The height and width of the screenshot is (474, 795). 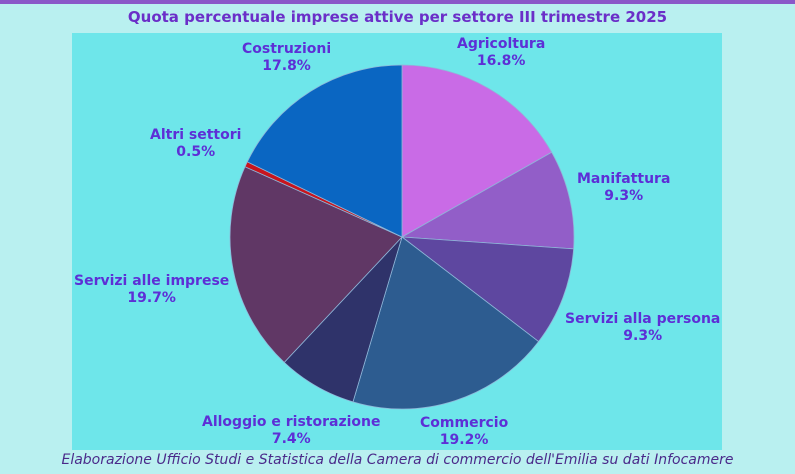 What do you see at coordinates (643, 327) in the screenshot?
I see `slice-label-servizi-persona: Servizi alla persona 9.3%` at bounding box center [643, 327].